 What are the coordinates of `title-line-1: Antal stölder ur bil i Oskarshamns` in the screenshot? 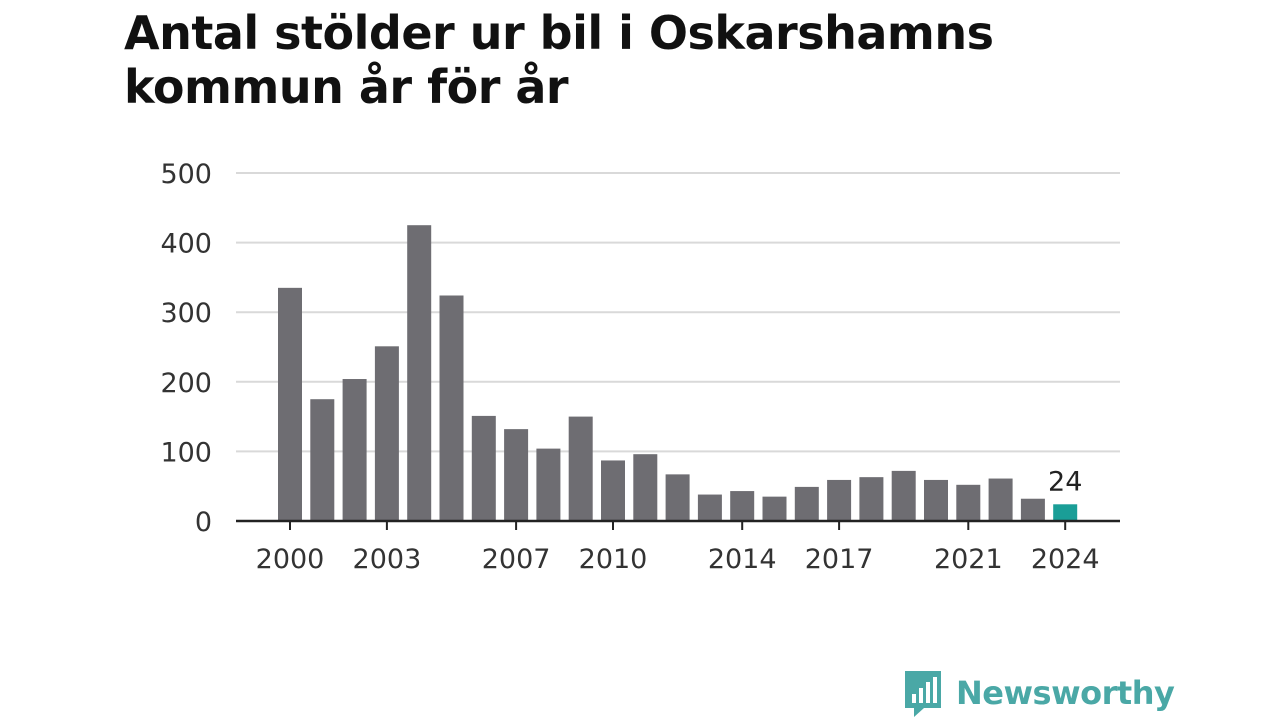 It's located at (559, 33).